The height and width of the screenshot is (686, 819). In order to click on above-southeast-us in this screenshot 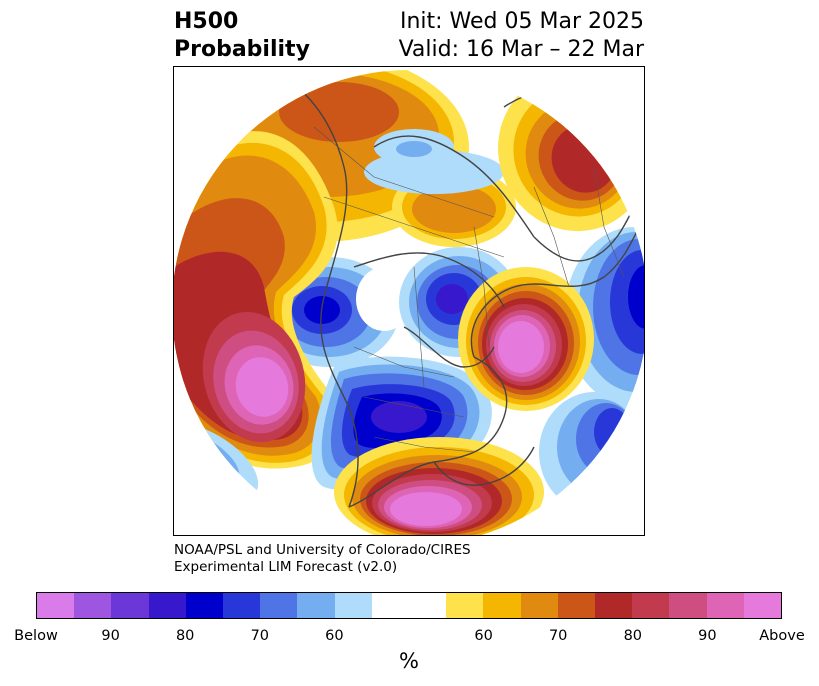, I will do `click(439, 486)`.